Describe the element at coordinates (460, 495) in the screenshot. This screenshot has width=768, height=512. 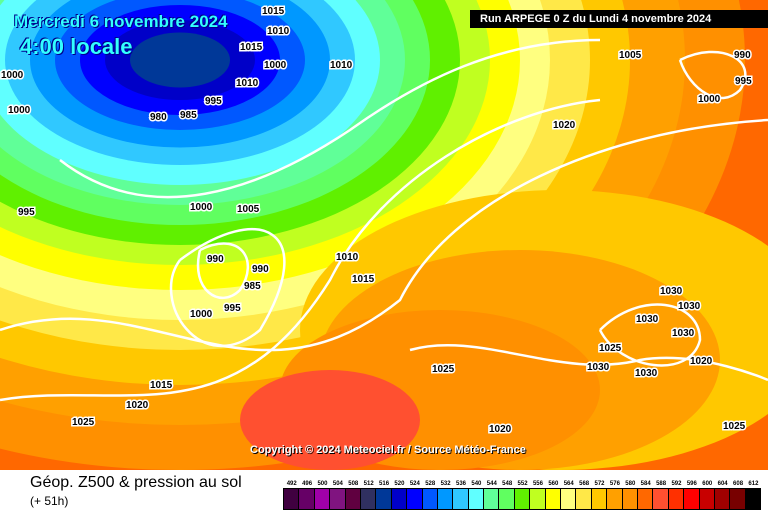
I see `legend-cell: 536` at that location.